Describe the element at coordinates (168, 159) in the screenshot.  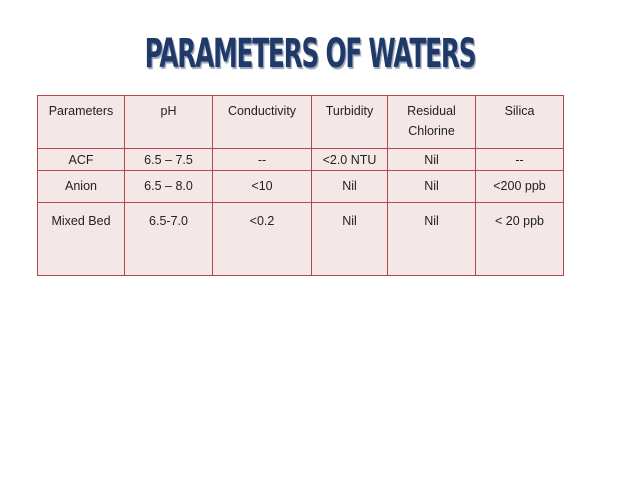
I see `table-cell: 6.5 – 7.5` at that location.